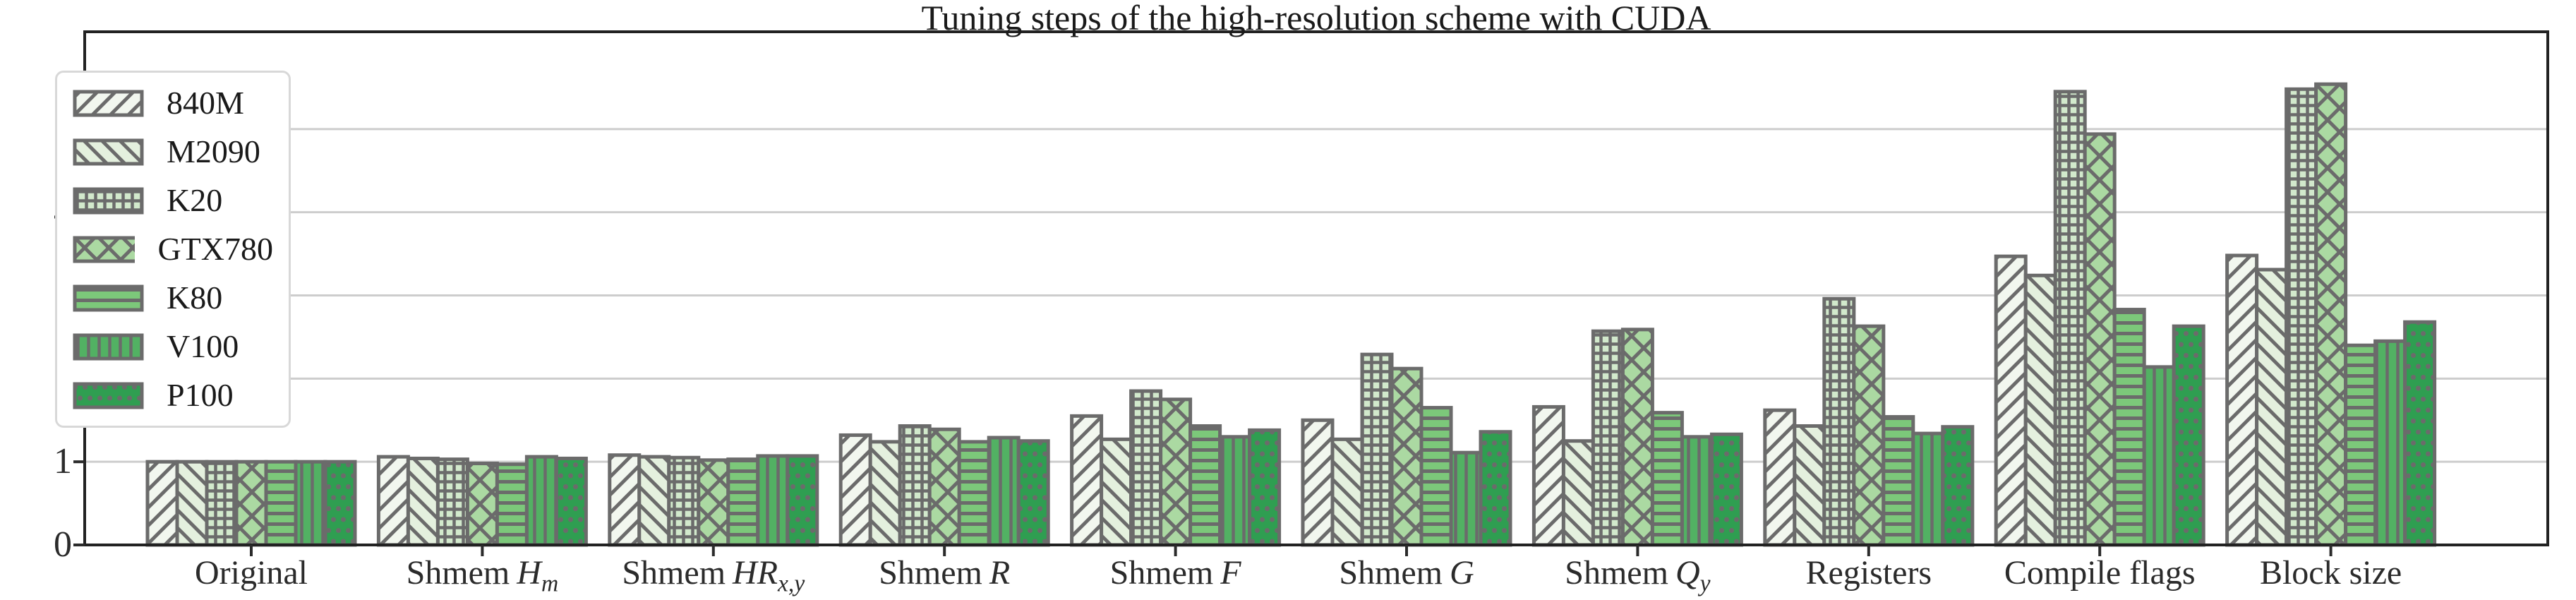  I want to click on x-tick-math: H, so click(529, 573).